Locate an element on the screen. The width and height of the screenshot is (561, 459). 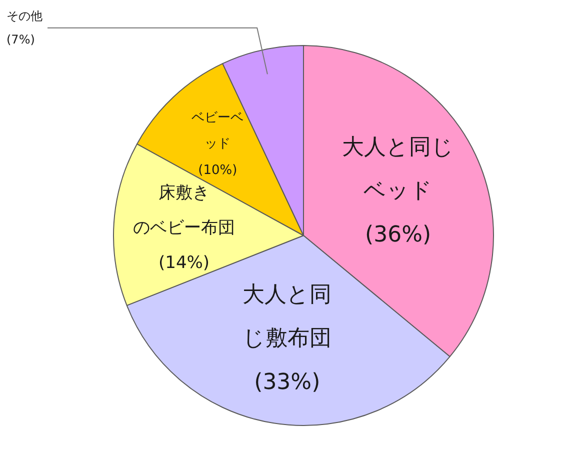
data-label: (36%) is located at coordinates (398, 235).